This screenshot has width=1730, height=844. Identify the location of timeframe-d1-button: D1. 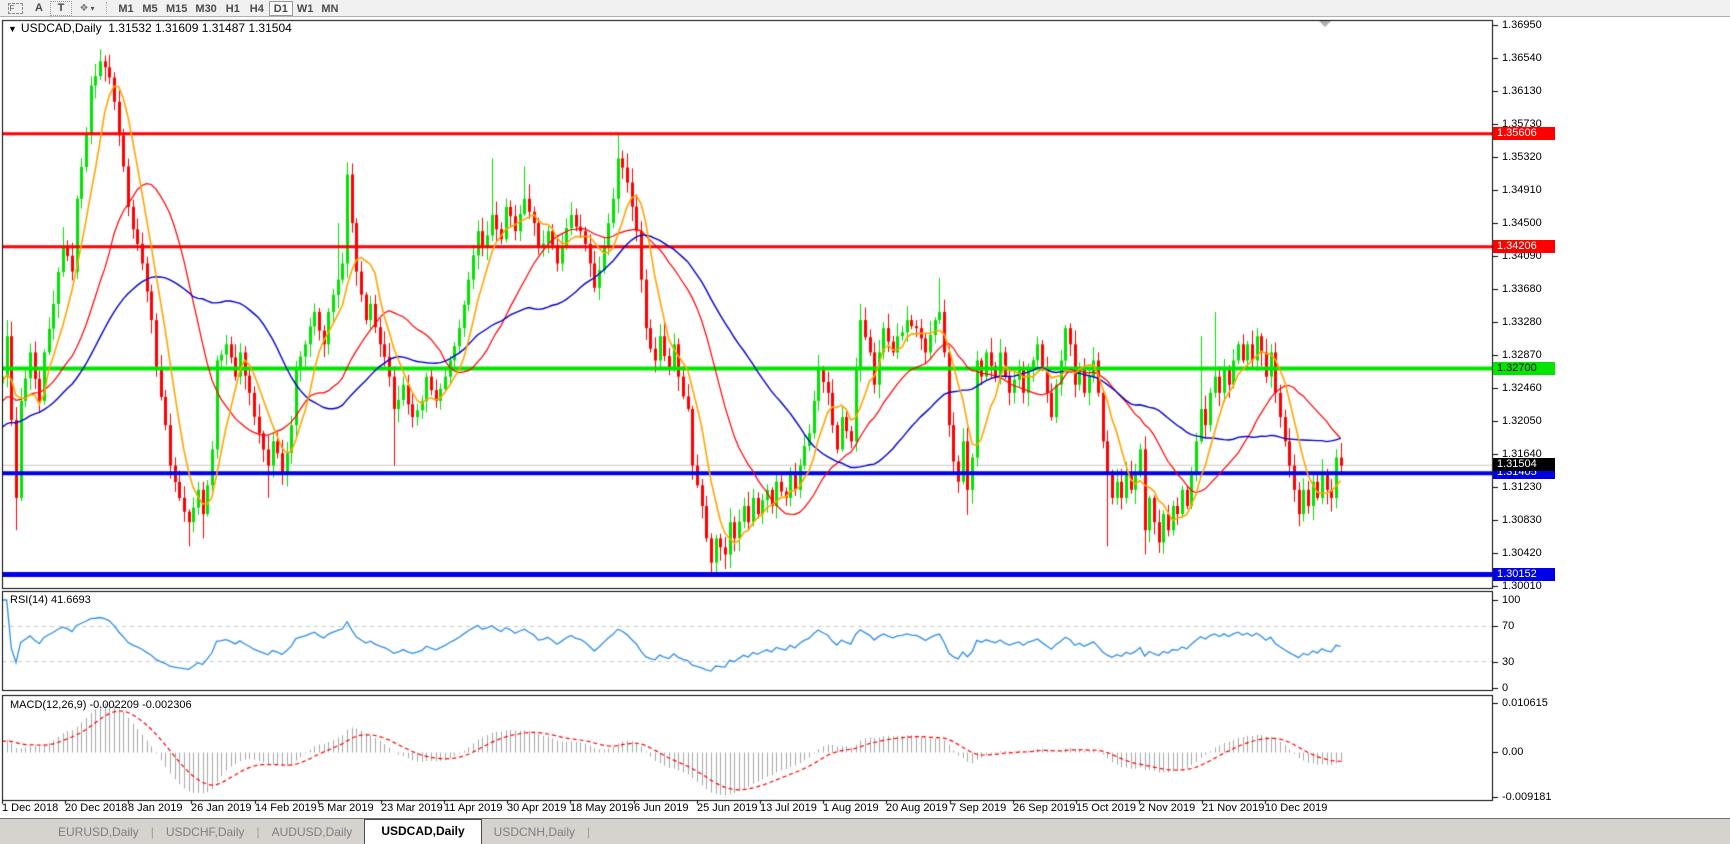
(280, 8).